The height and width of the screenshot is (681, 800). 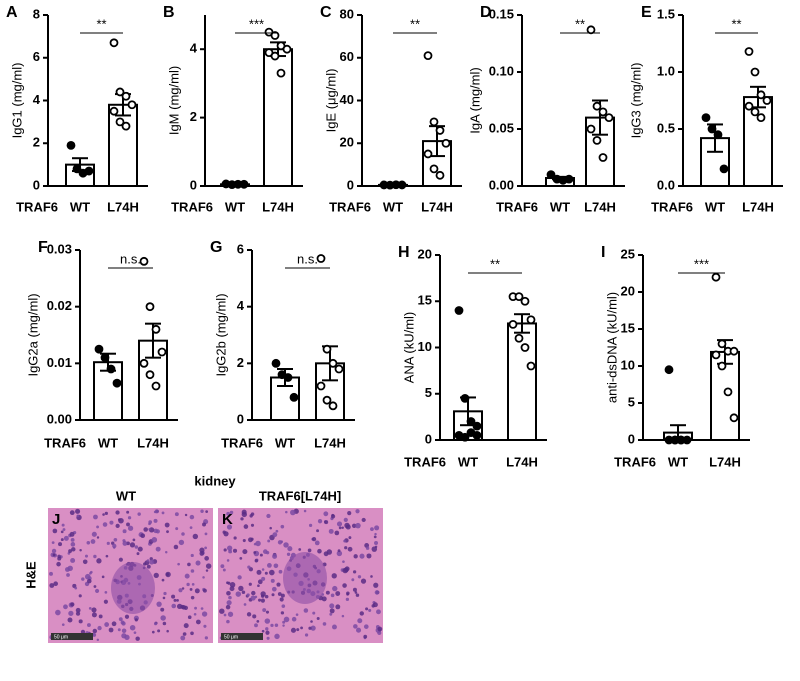 What do you see at coordinates (59, 305) in the screenshot?
I see `y-tick-label: 0.02` at bounding box center [59, 305].